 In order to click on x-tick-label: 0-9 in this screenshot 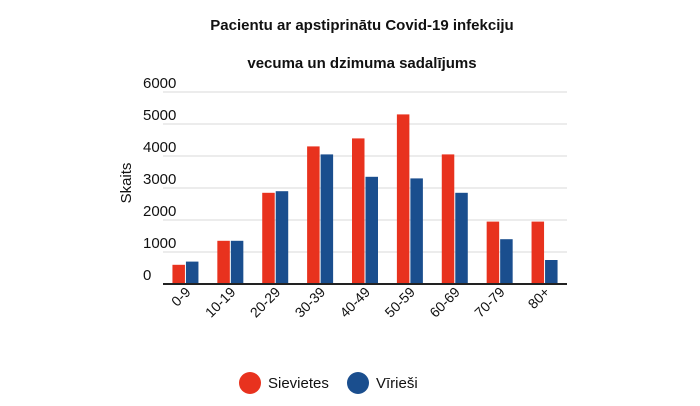, I will do `click(181, 297)`.